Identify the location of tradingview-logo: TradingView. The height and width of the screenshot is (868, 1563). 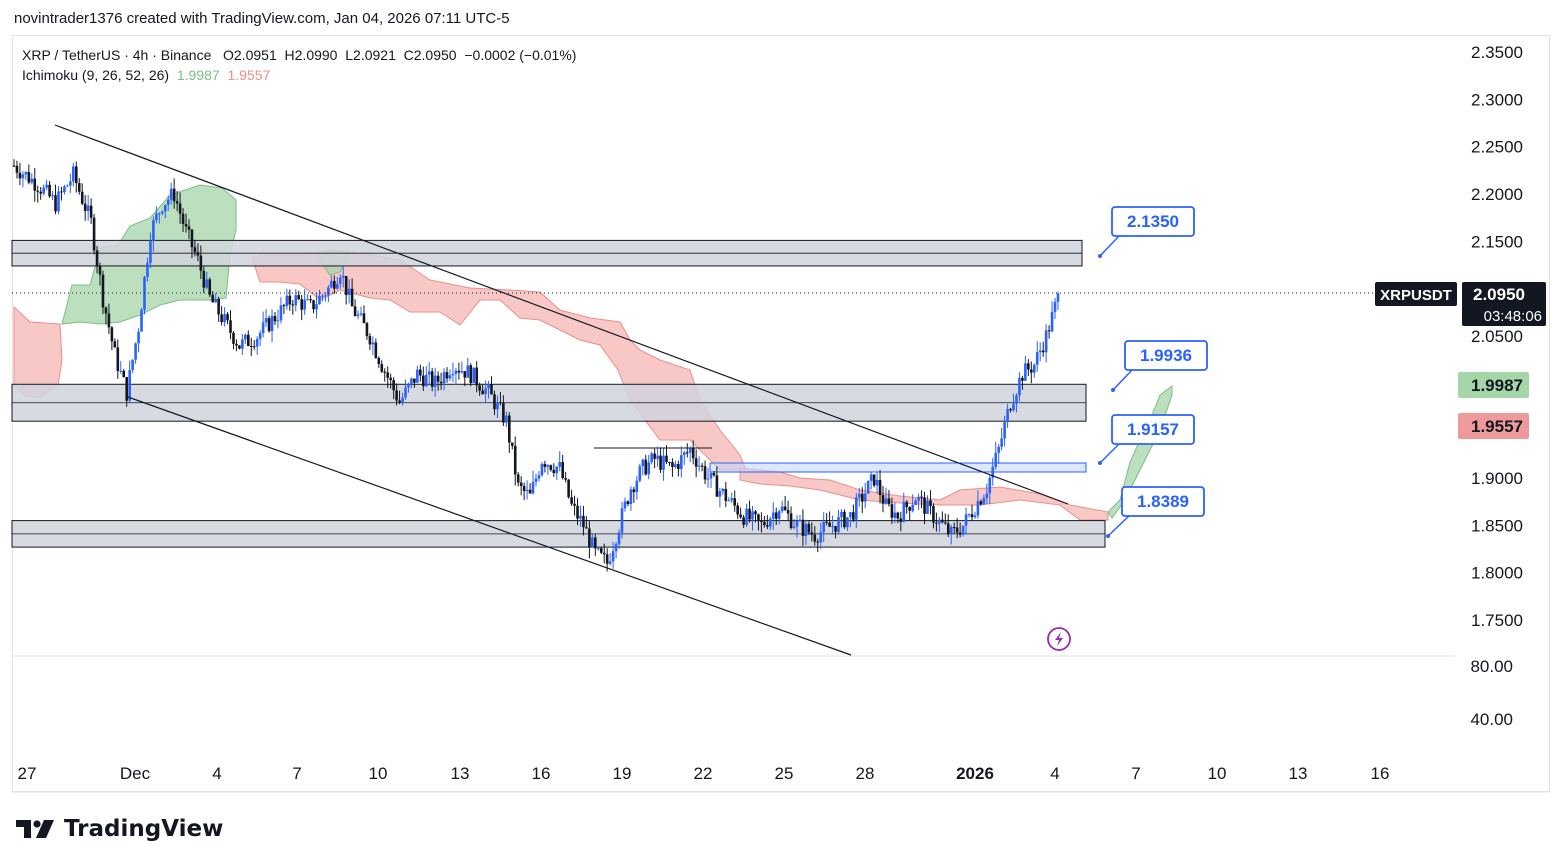
(119, 829).